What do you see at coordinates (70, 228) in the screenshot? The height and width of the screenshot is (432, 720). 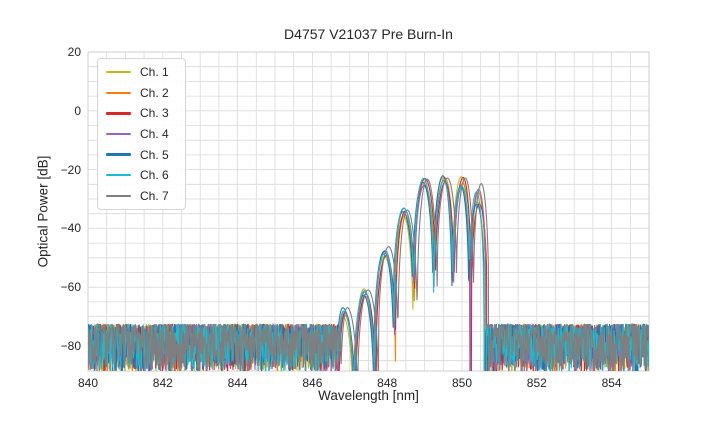 I see `y-tick-label: −40` at bounding box center [70, 228].